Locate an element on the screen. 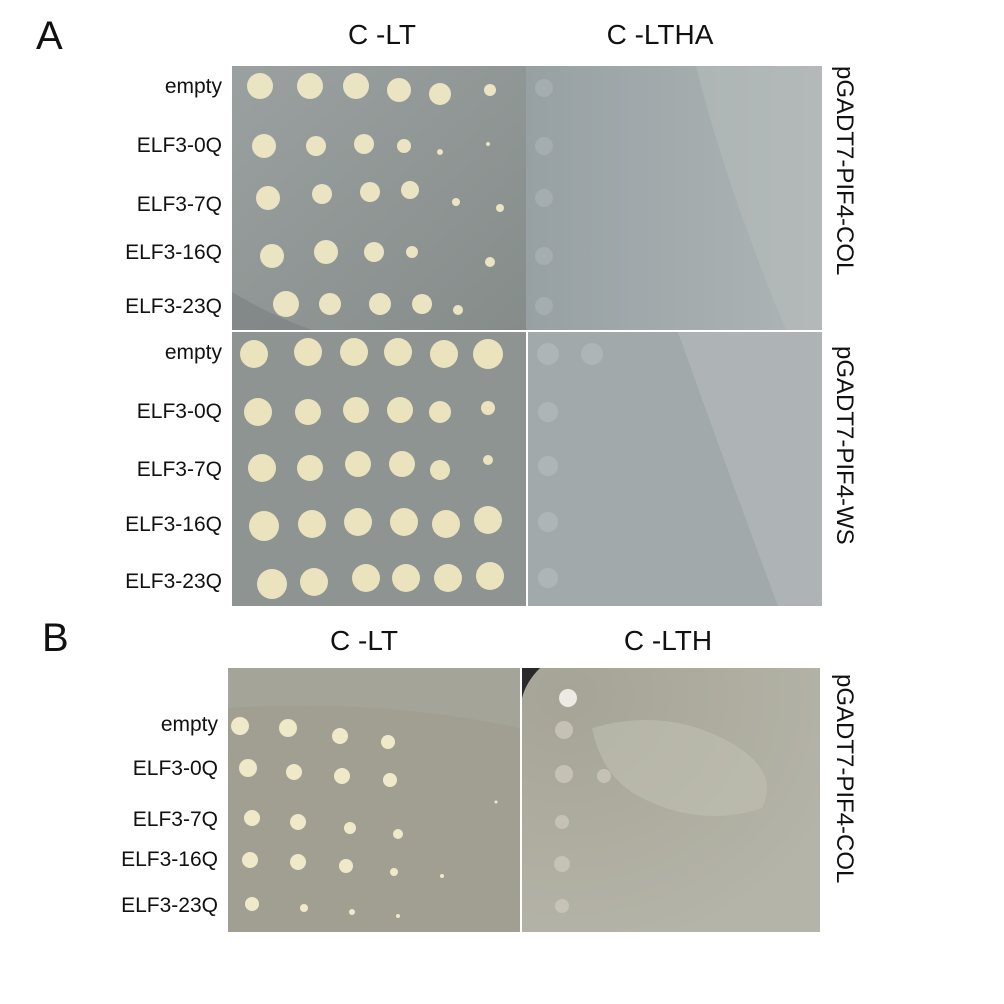 Image resolution: width=1004 pixels, height=1004 pixels. plate-a-col-ltha is located at coordinates (674, 198).